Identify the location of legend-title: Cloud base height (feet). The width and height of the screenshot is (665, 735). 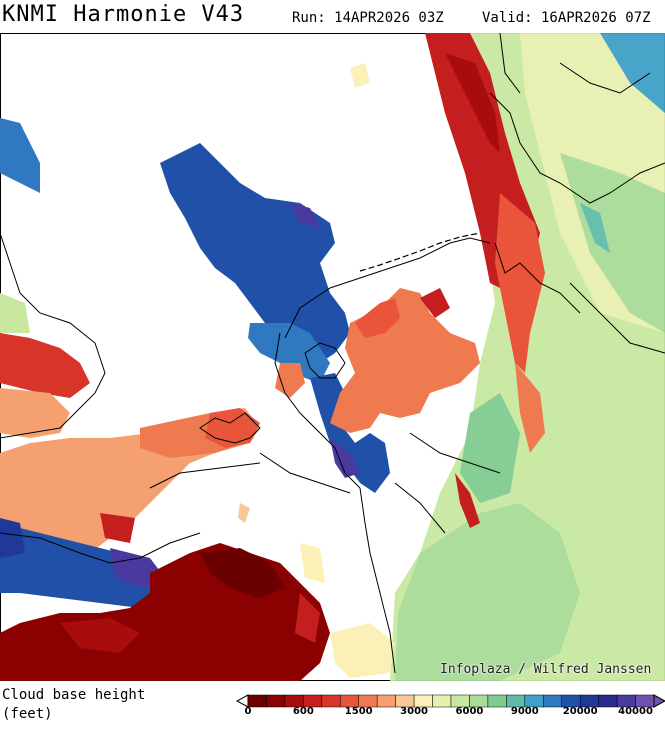
(73, 705).